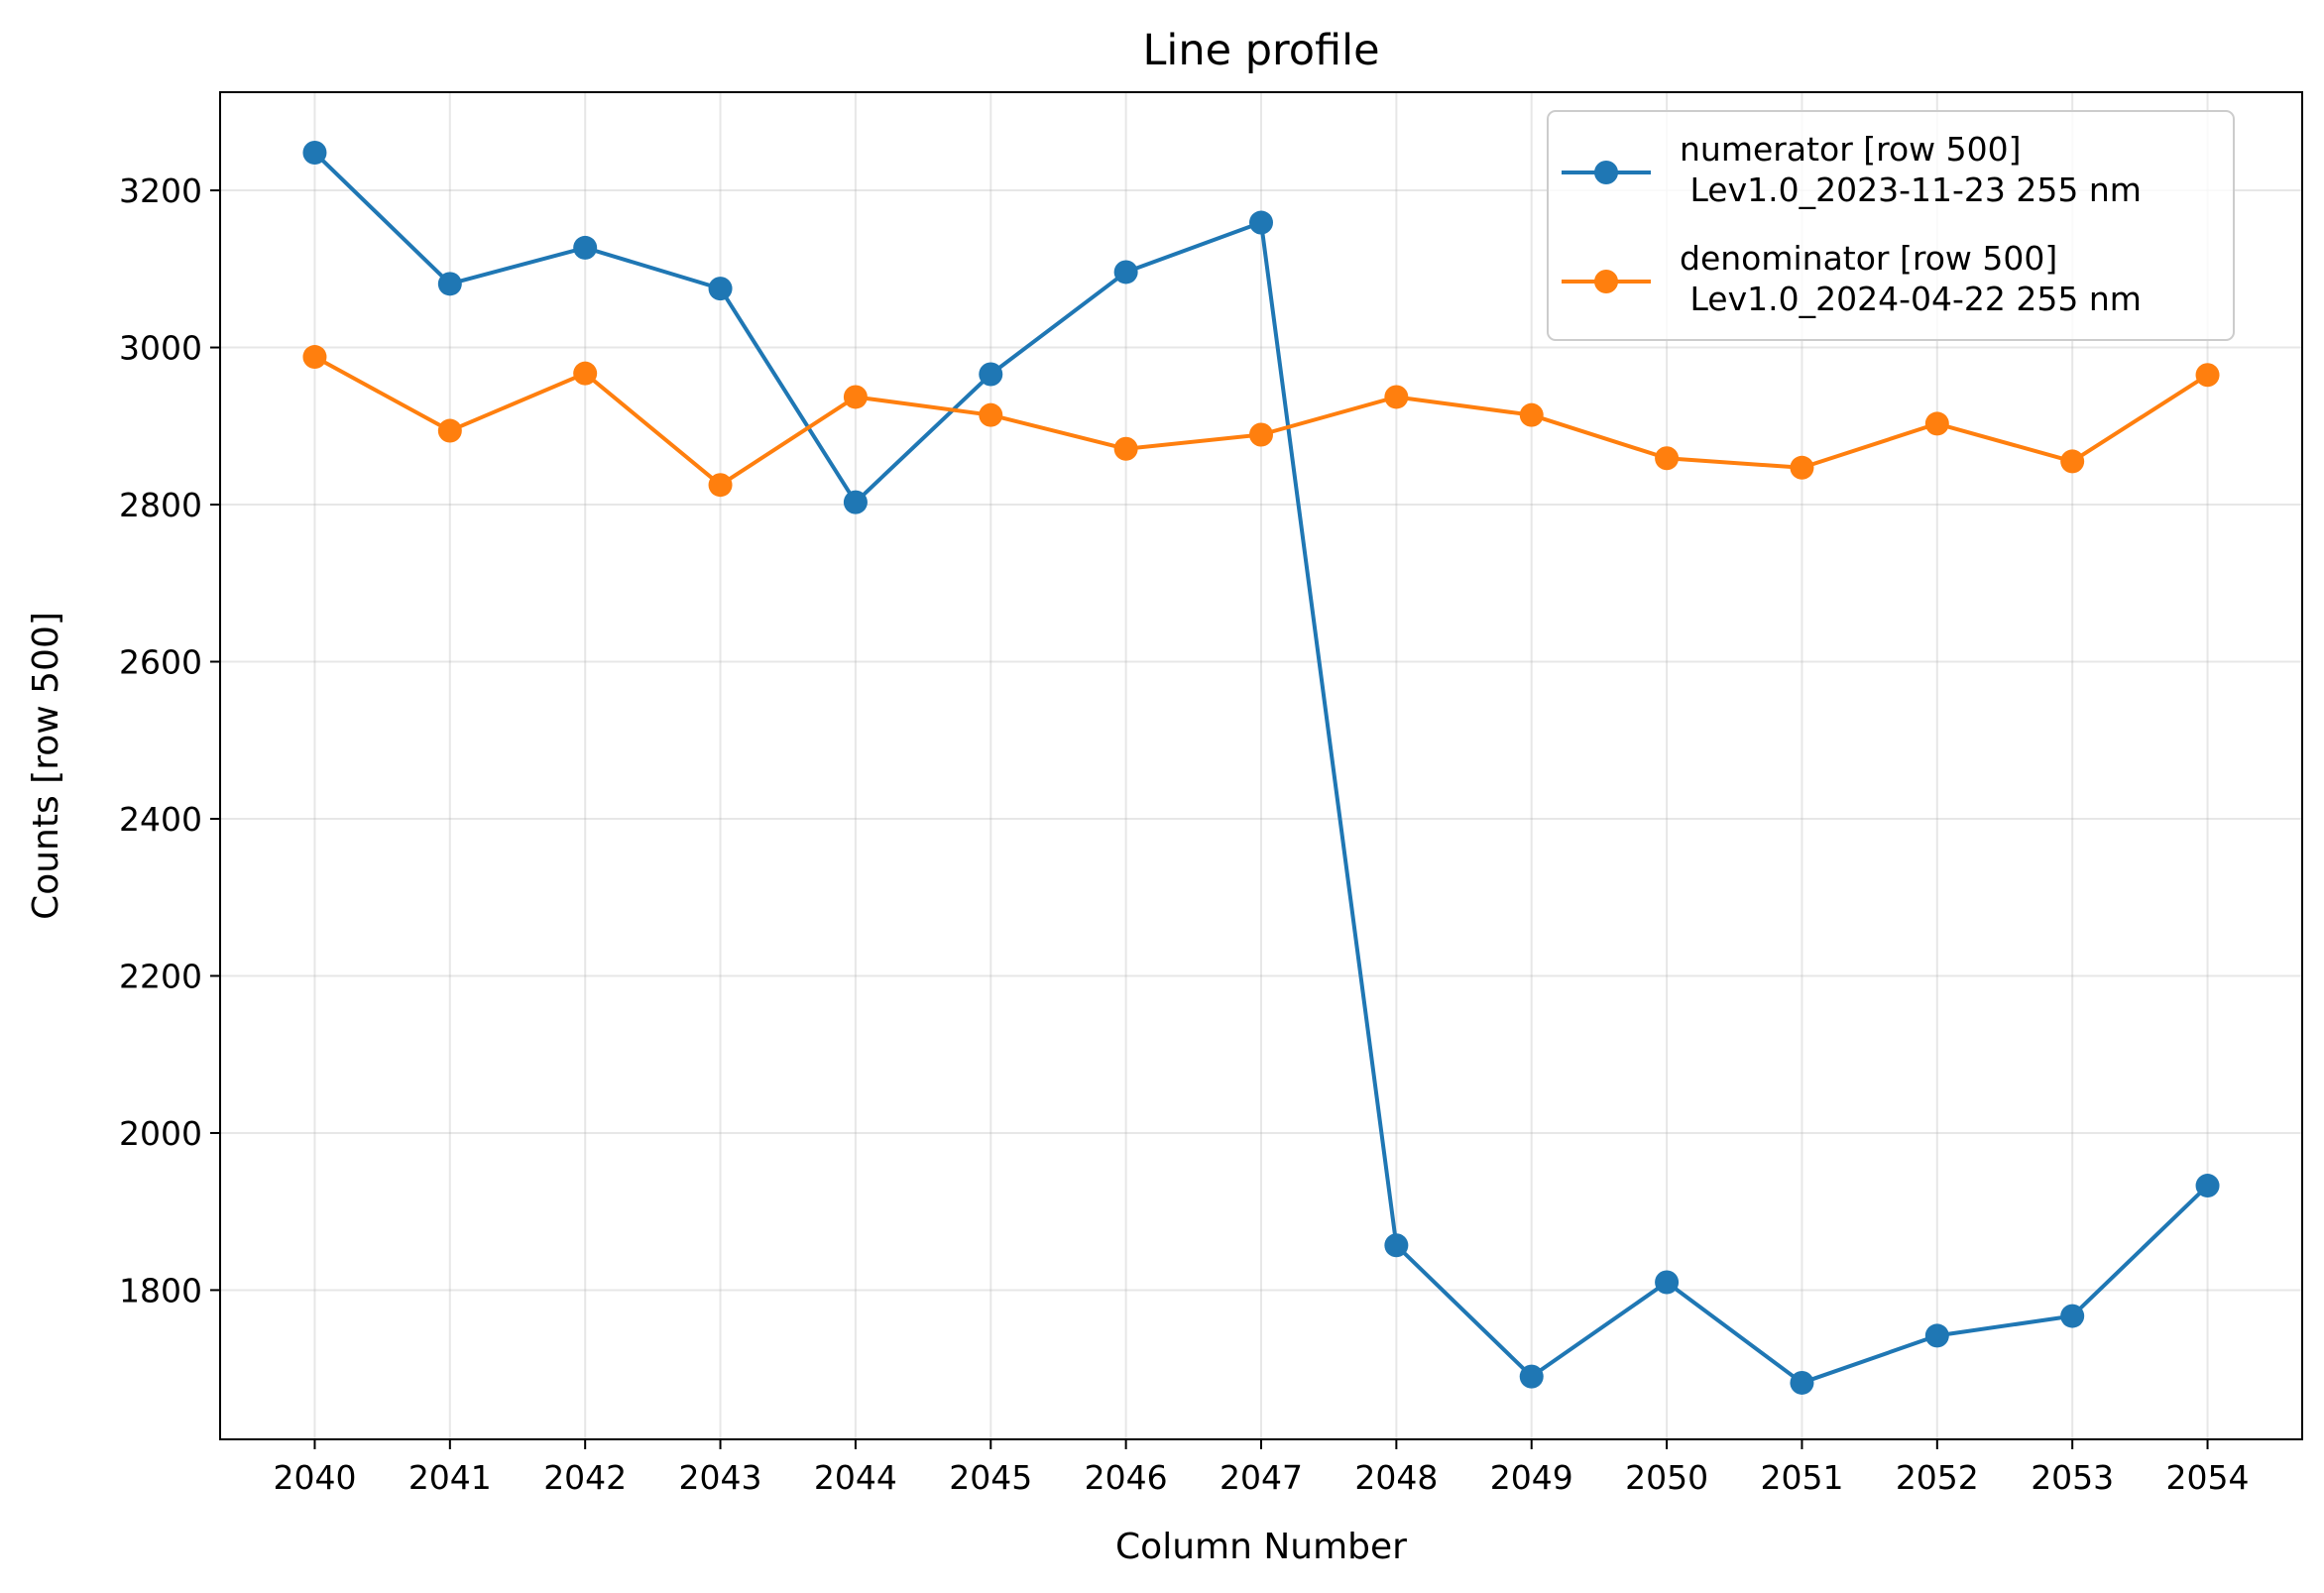  I want to click on y-tick-label: 2400, so click(160, 820).